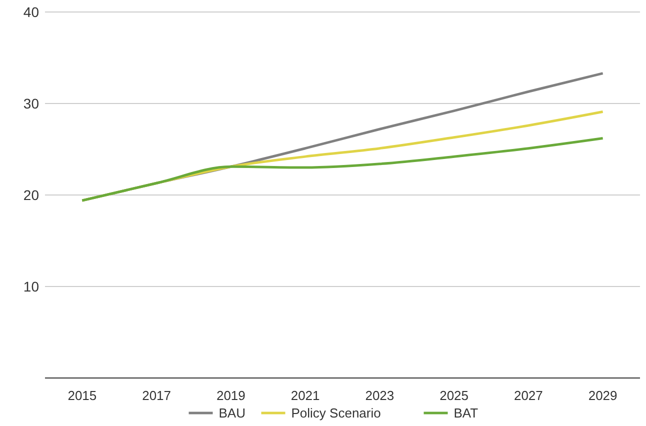  What do you see at coordinates (305, 395) in the screenshot?
I see `x-tick-label: 2021` at bounding box center [305, 395].